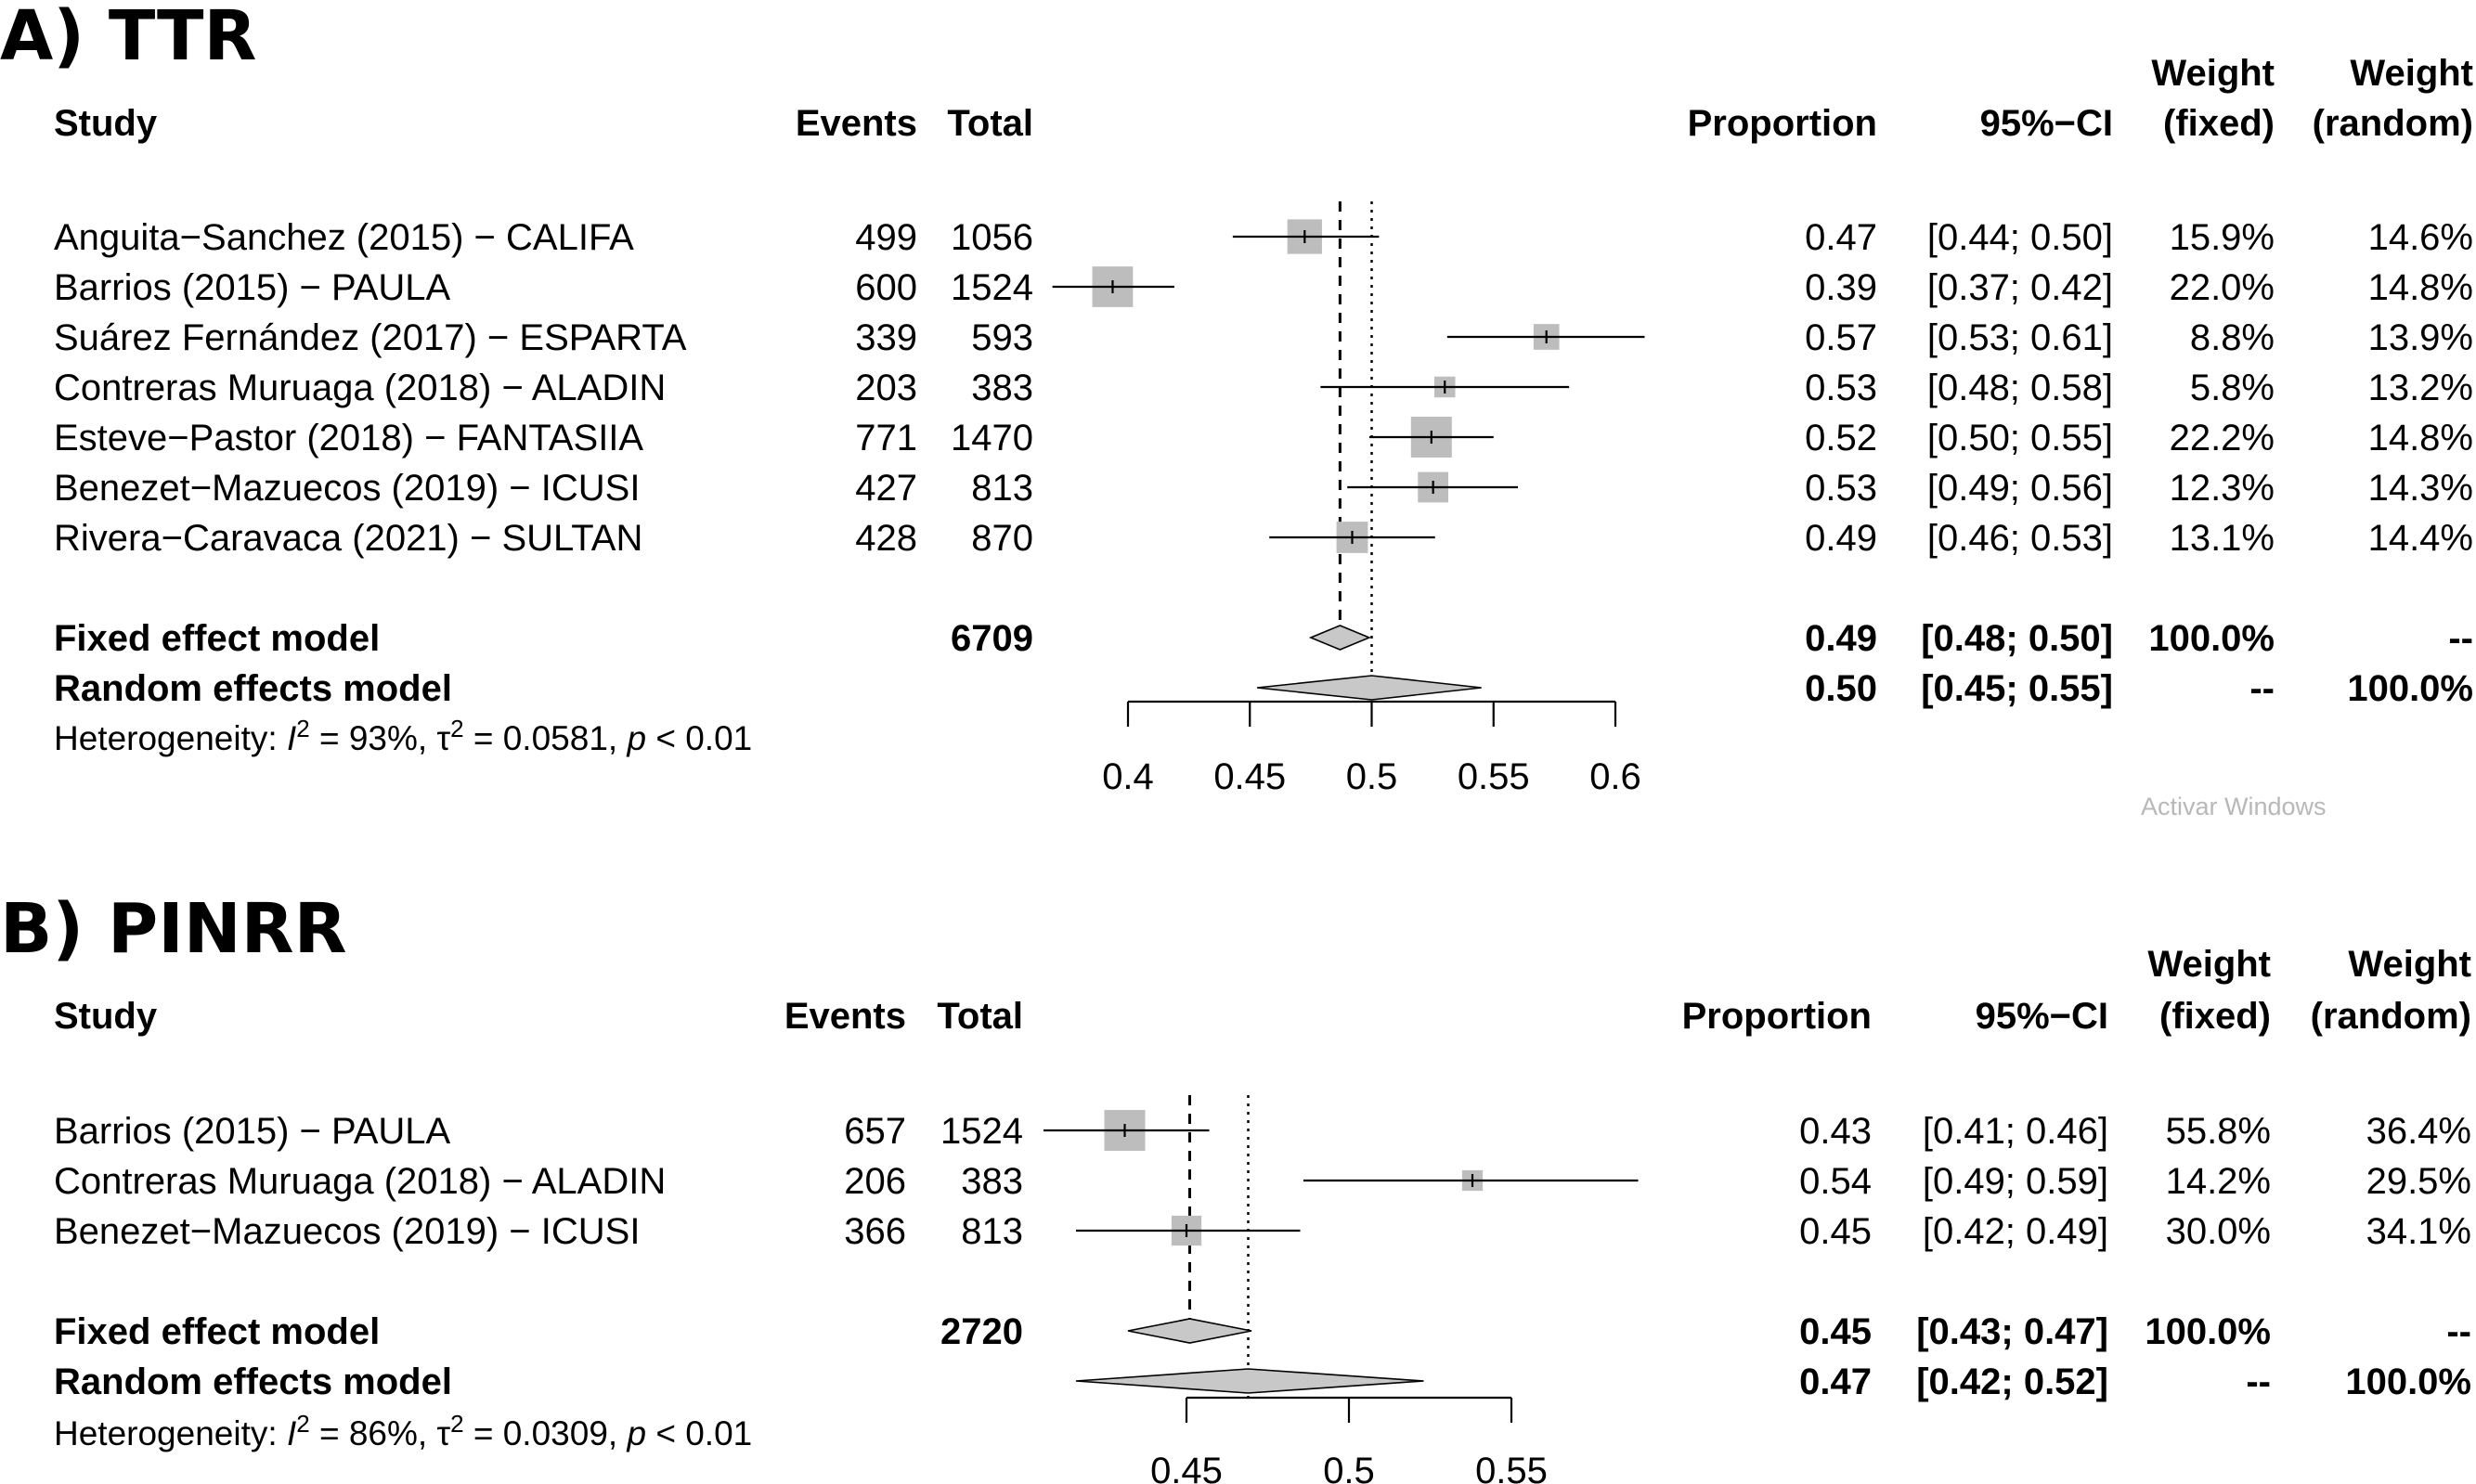 The height and width of the screenshot is (1484, 2476). What do you see at coordinates (2410, 689) in the screenshot?
I see `random-effects-weight-random: 100.0%` at bounding box center [2410, 689].